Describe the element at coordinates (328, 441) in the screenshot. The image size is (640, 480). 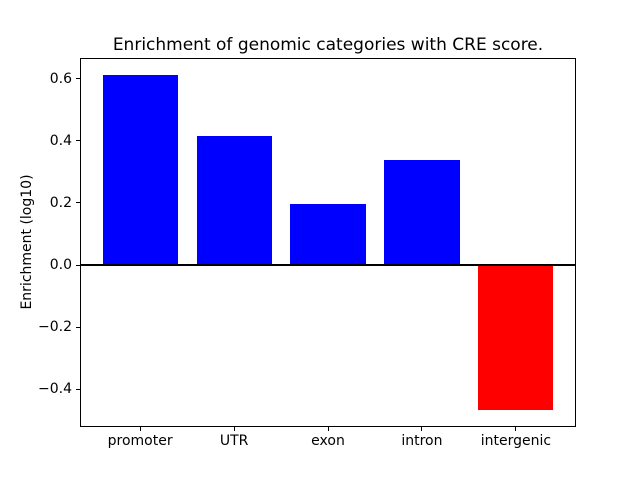
I see `x-tick-label-exon: exon` at that location.